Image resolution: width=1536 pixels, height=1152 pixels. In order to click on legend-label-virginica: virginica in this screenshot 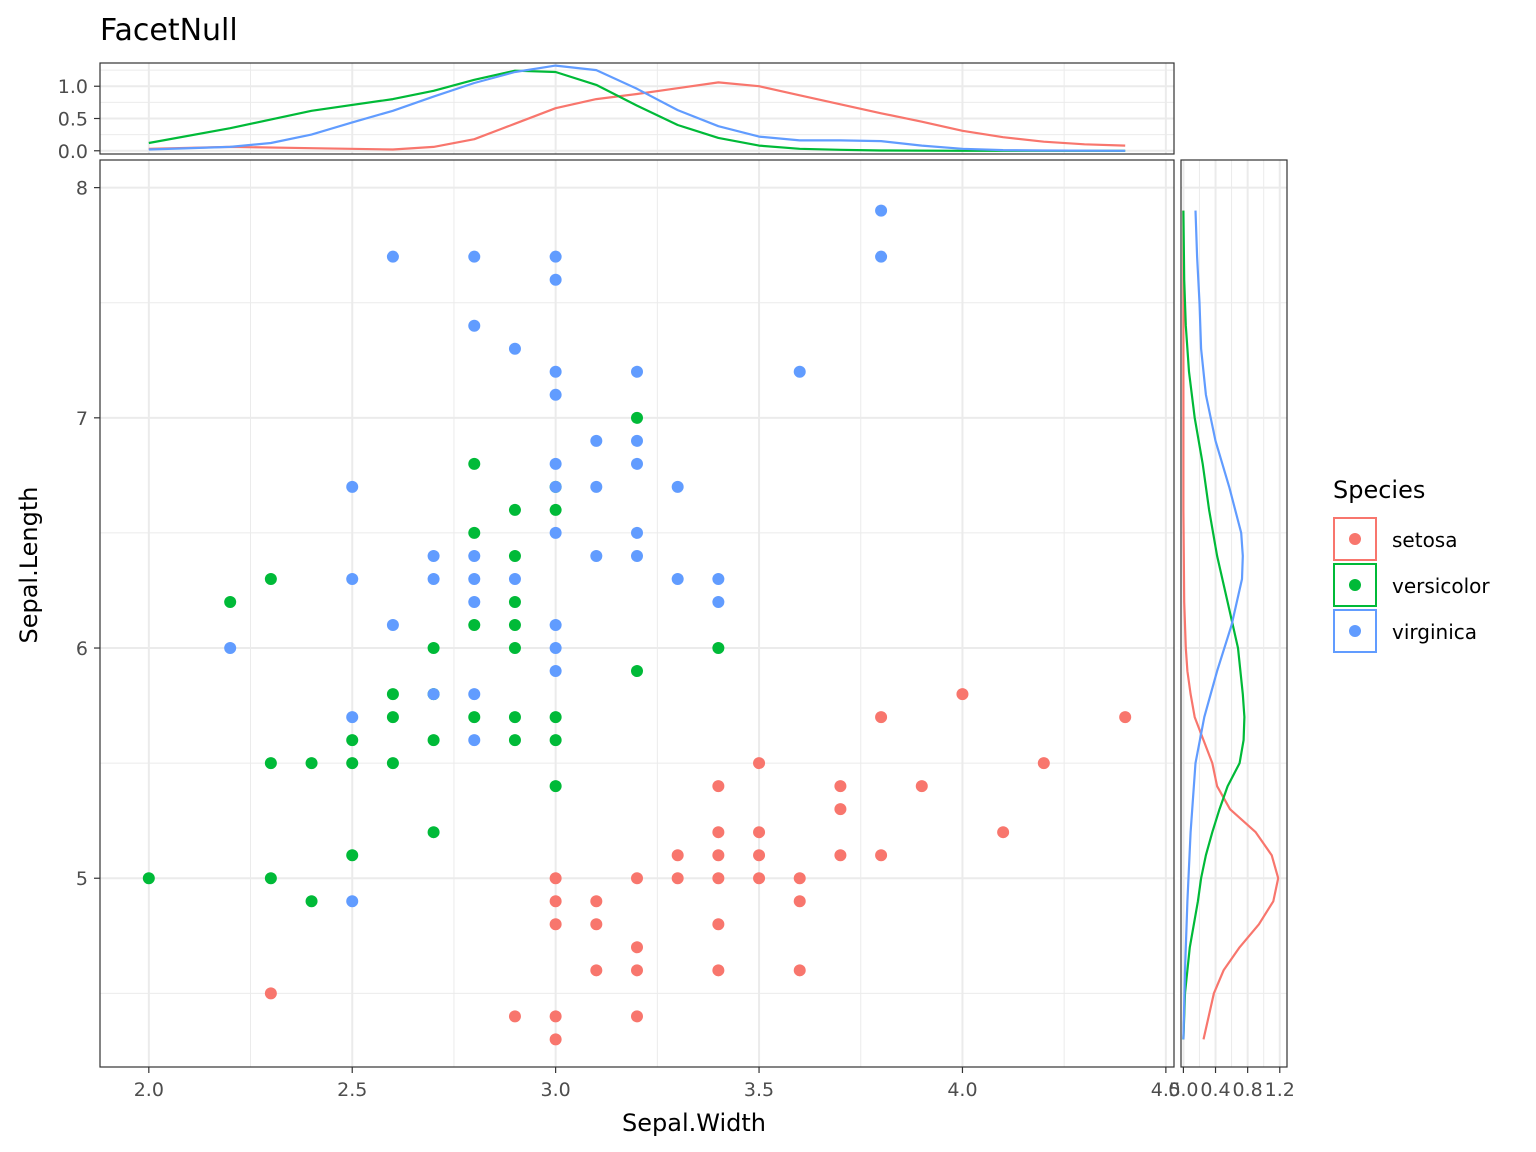, I will do `click(1434, 632)`.